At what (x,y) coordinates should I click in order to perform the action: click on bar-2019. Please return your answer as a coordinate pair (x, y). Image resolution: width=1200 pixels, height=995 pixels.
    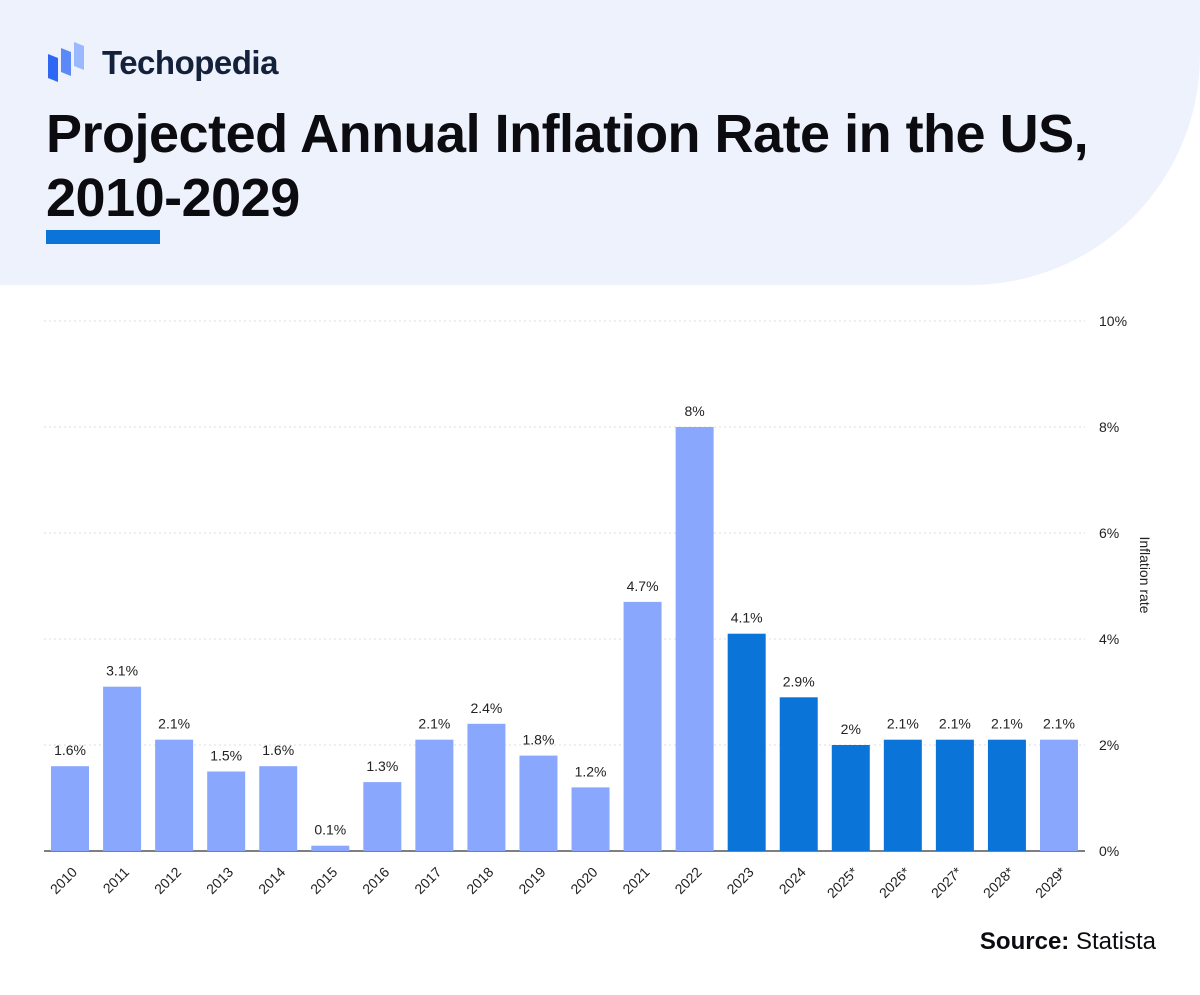
    Looking at the image, I should click on (538, 803).